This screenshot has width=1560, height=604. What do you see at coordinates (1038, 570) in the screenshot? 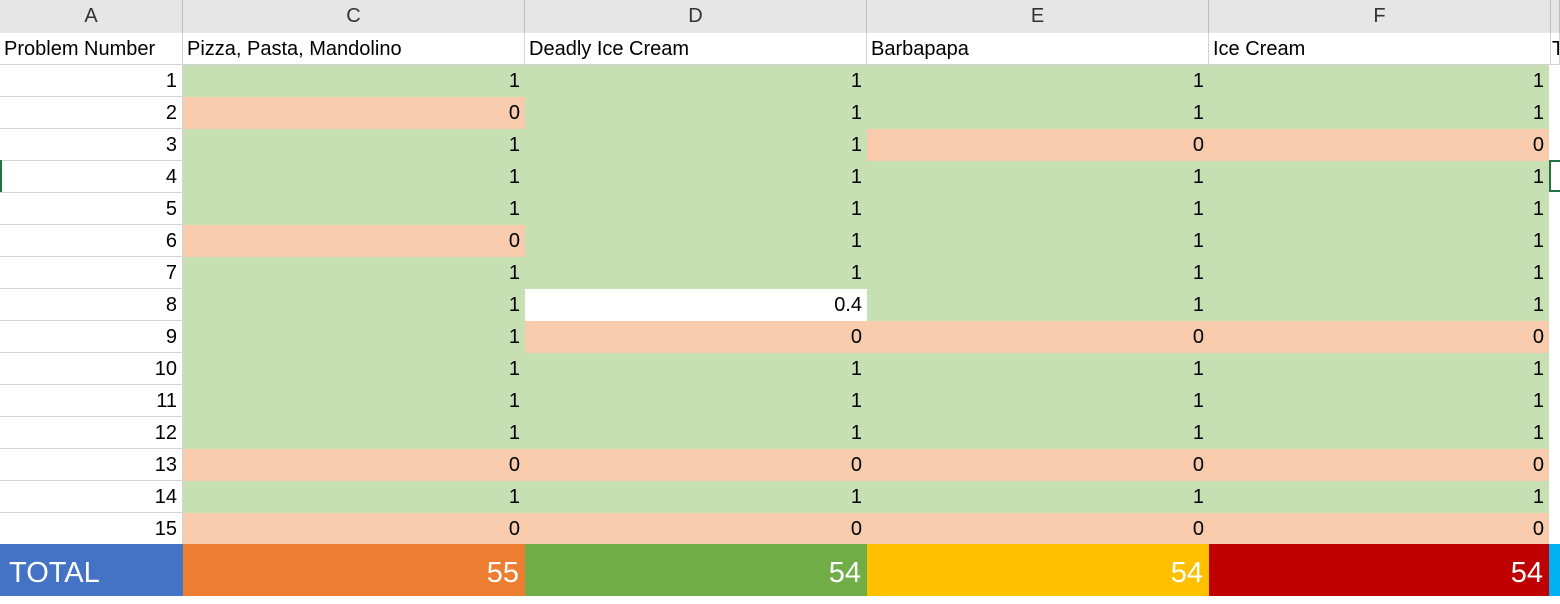
I see `total-barbapapa: 54` at bounding box center [1038, 570].